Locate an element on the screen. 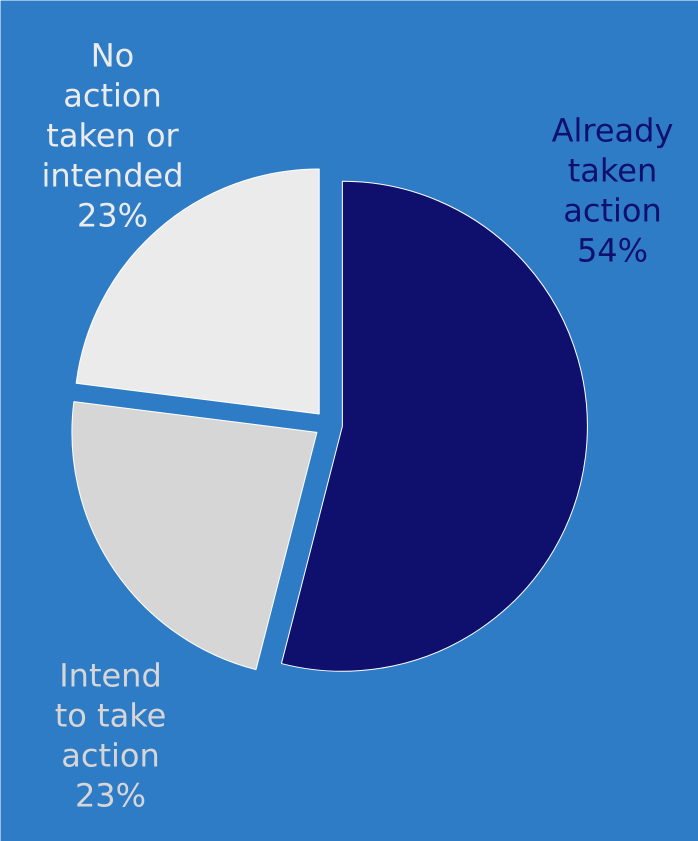 The height and width of the screenshot is (841, 698). slice-label: Intend to take action is located at coordinates (110, 715).